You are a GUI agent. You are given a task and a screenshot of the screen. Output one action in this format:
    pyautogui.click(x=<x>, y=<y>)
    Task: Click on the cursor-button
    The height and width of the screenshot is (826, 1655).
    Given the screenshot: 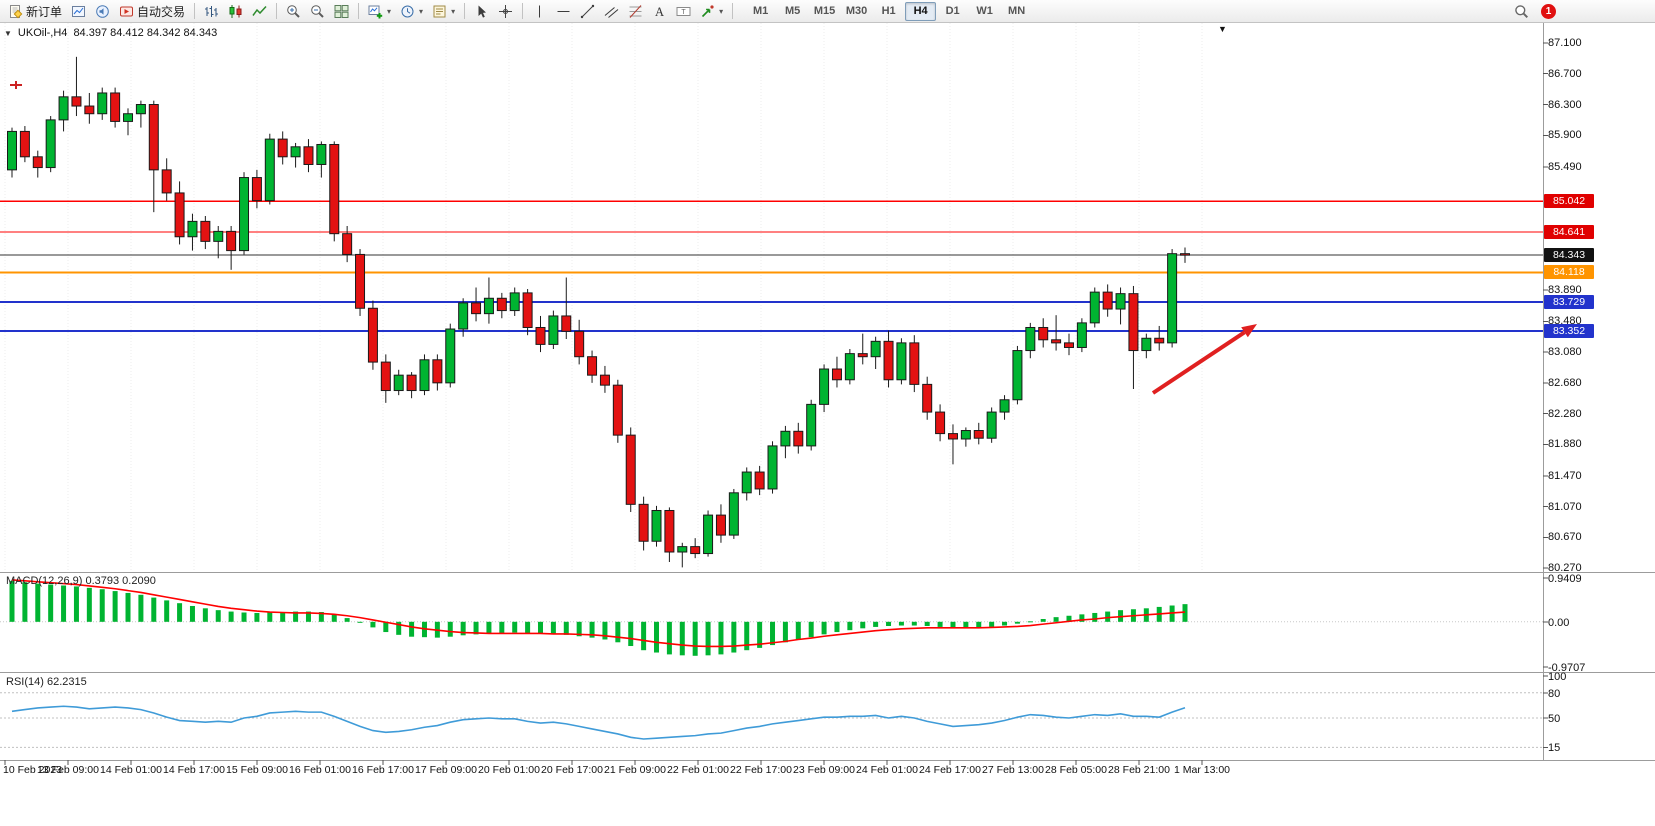 What is the action you would take?
    pyautogui.click(x=481, y=11)
    